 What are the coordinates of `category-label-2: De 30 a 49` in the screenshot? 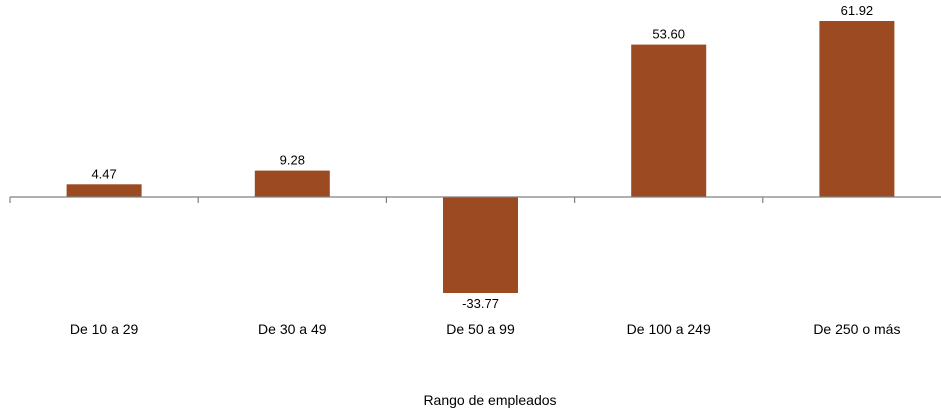 It's located at (292, 329).